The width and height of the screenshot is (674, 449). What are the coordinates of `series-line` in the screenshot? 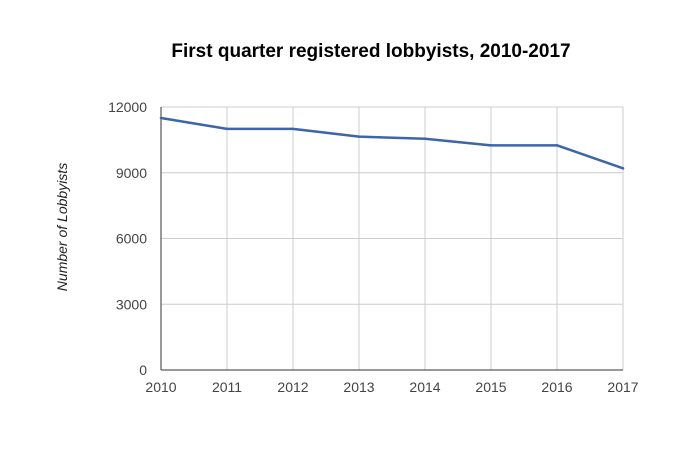 It's located at (392, 143).